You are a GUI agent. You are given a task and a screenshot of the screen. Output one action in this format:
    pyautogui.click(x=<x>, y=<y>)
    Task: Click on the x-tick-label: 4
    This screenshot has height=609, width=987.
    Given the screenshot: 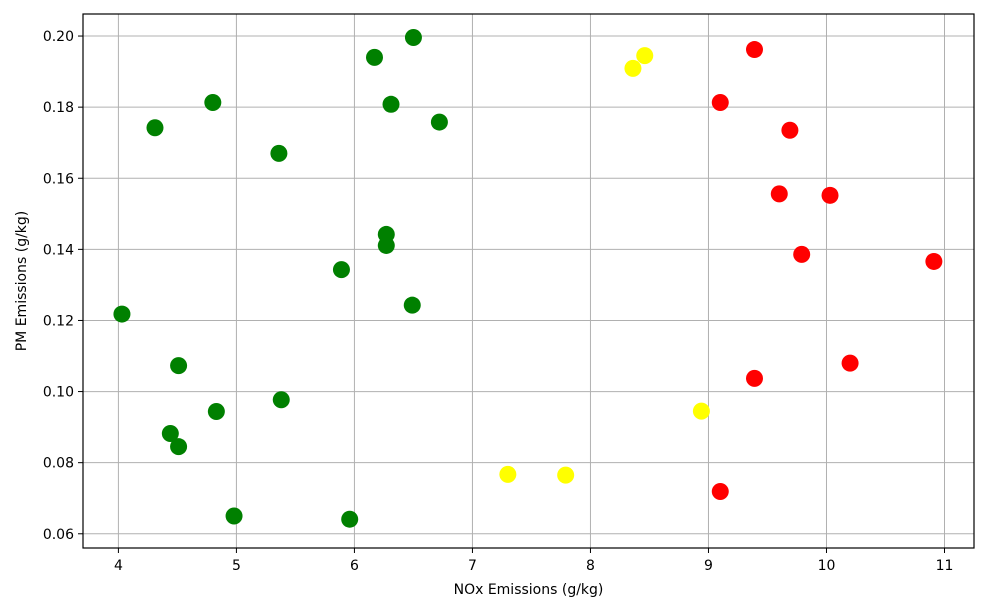 What is the action you would take?
    pyautogui.click(x=118, y=566)
    